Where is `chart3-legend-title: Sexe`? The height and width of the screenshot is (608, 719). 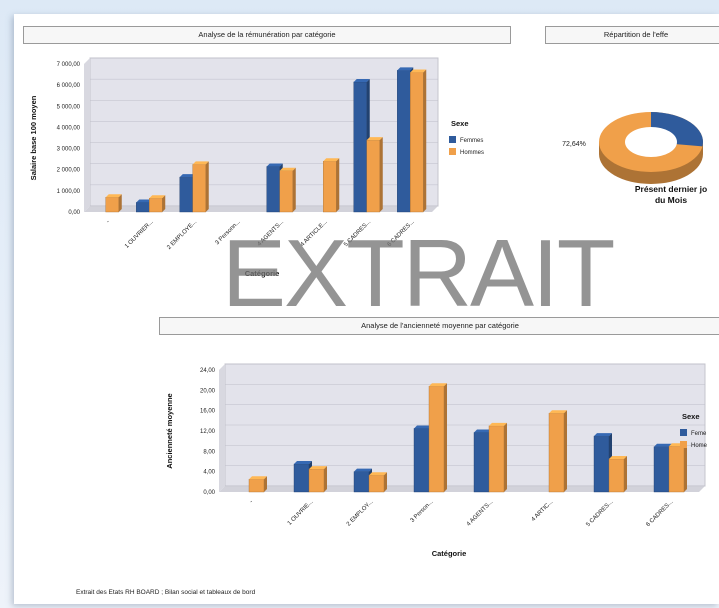
chart3-legend-title: Sexe is located at coordinates (691, 416).